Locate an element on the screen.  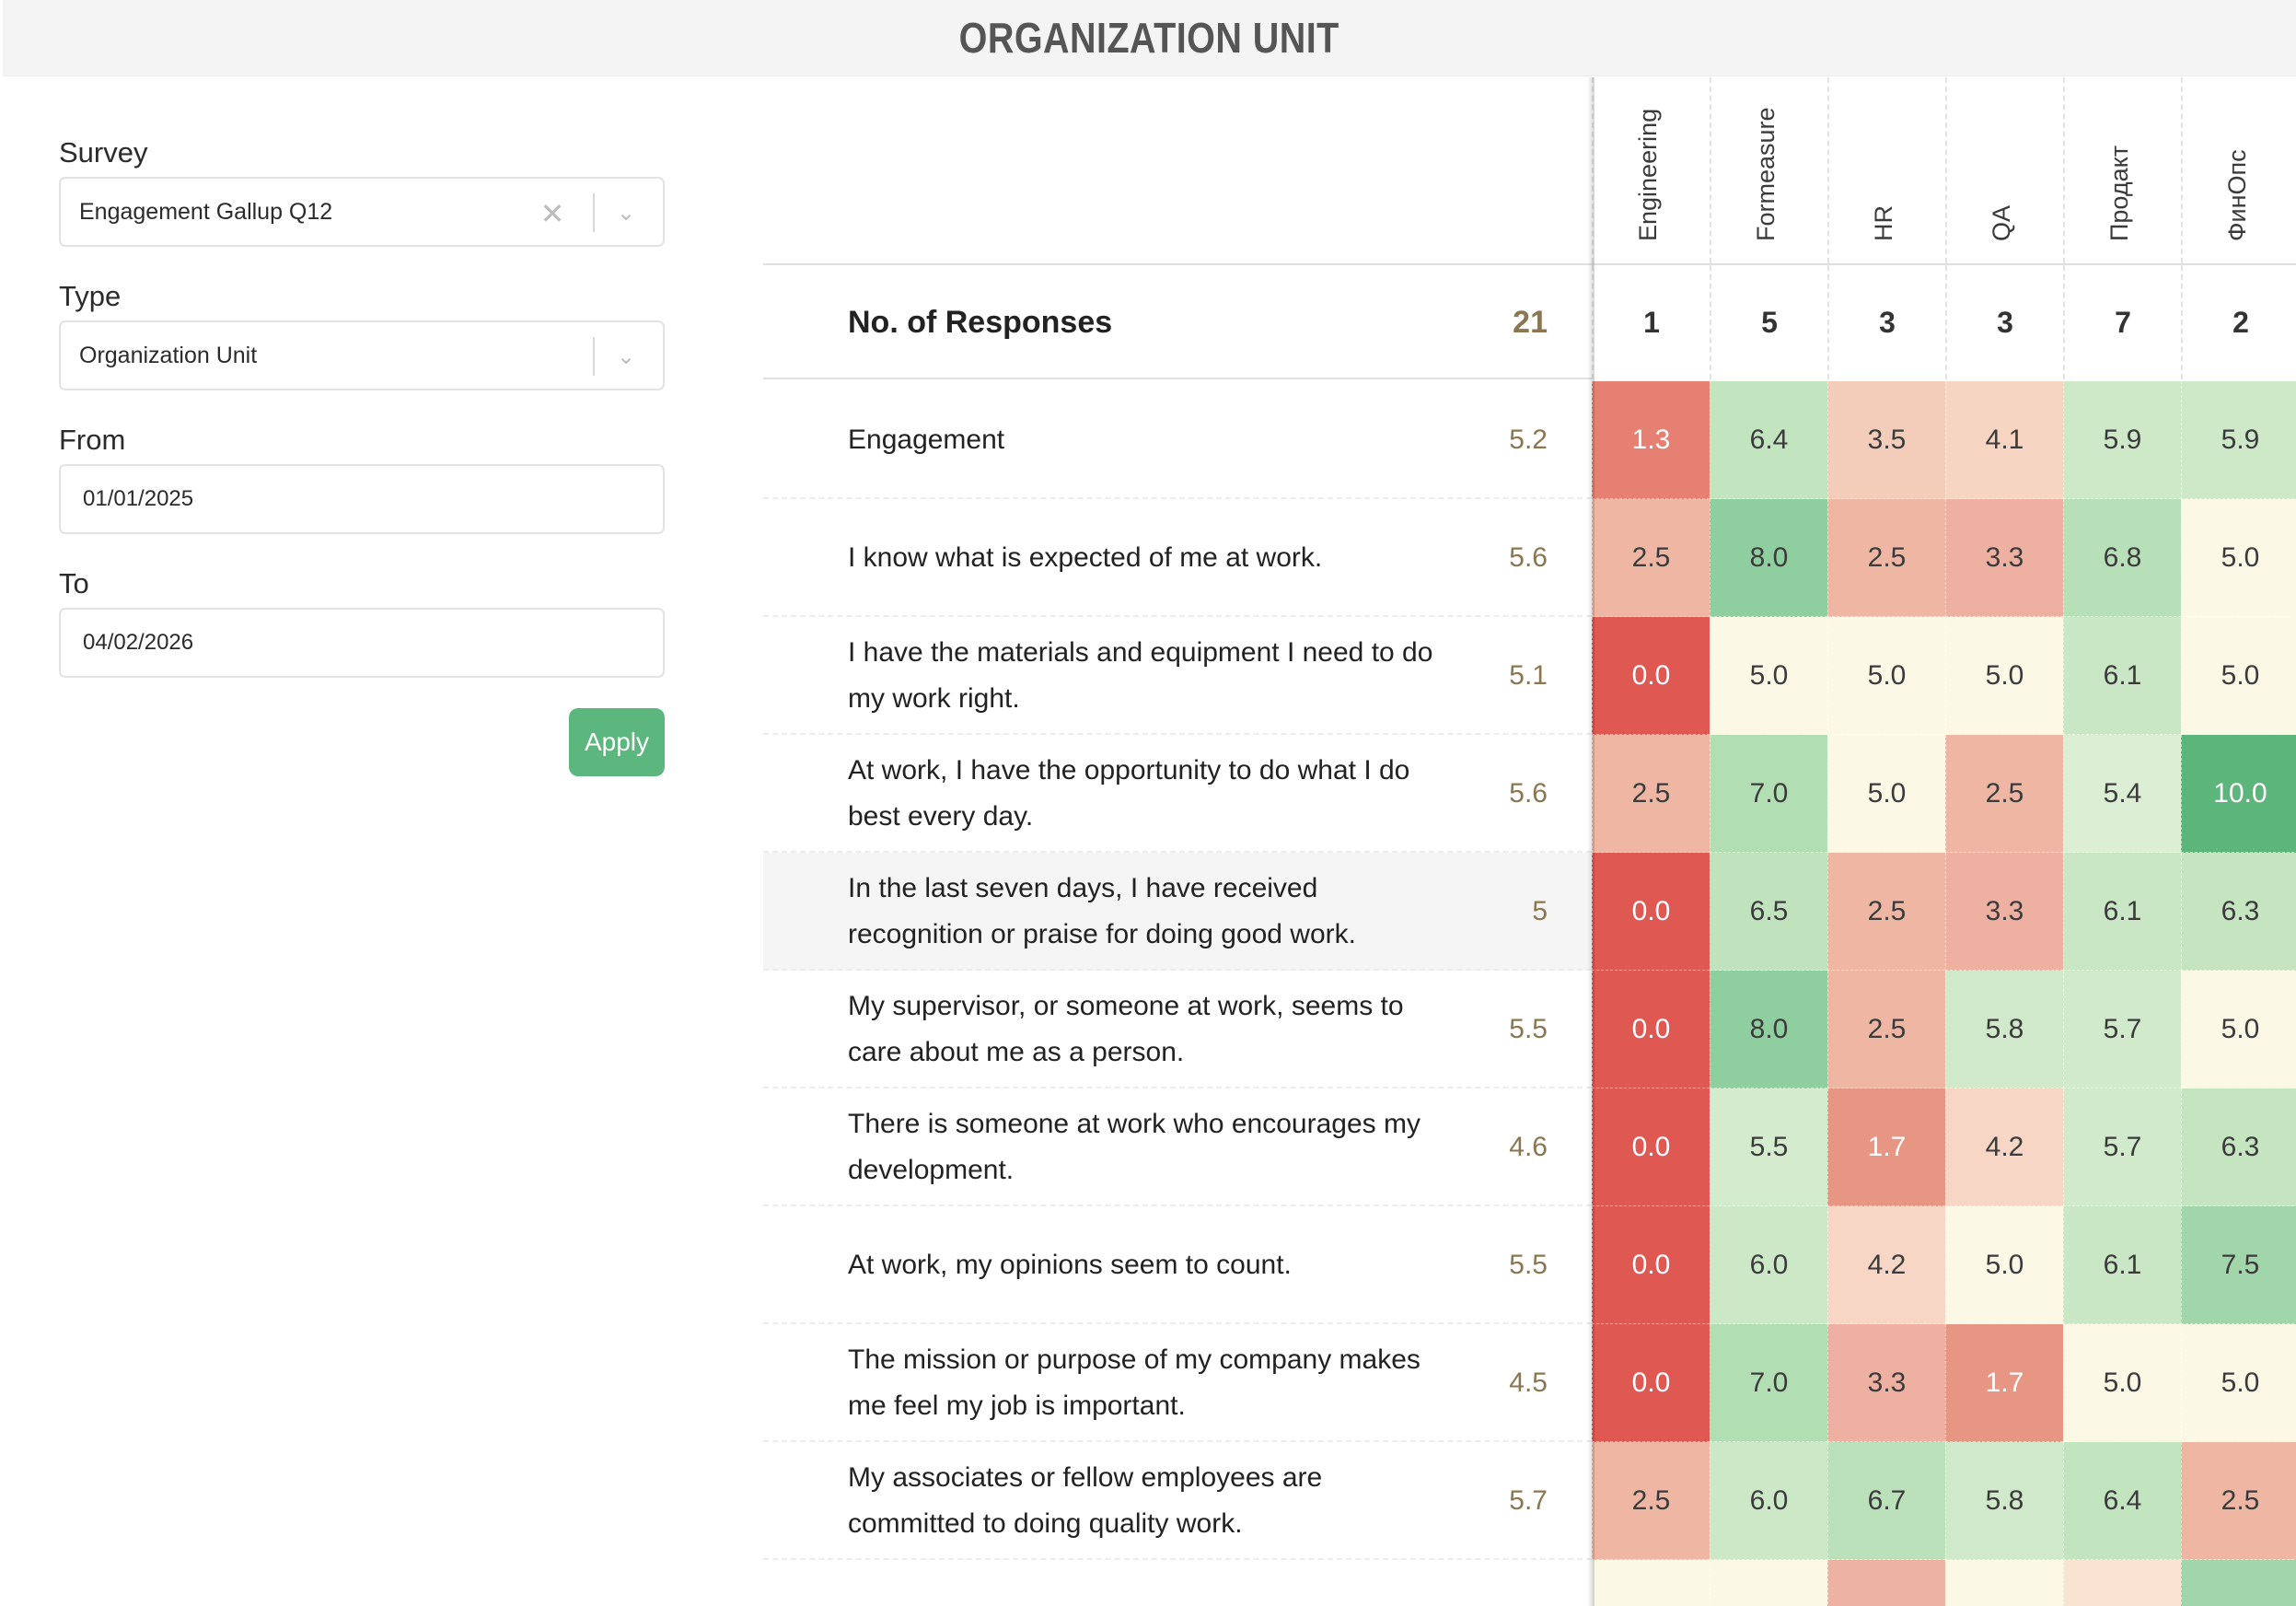
row-total: 5.2 is located at coordinates (1528, 440).